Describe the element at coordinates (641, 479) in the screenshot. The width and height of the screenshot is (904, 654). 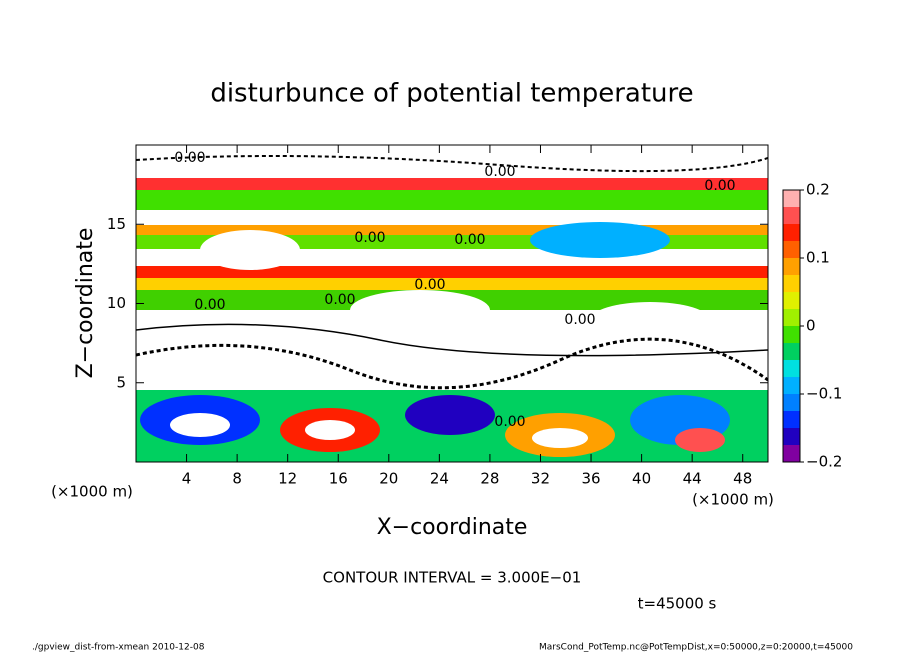
I see `x-tick-label: 40` at that location.